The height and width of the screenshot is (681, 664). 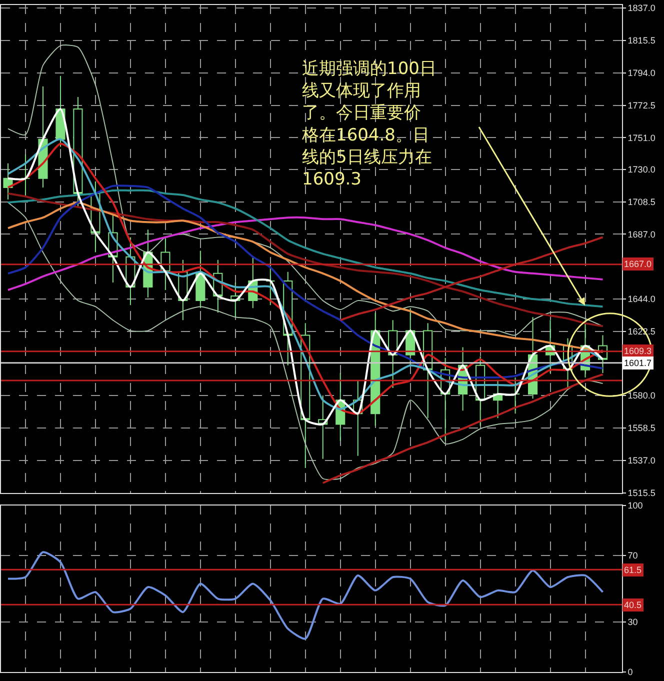 What do you see at coordinates (638, 363) in the screenshot?
I see `ref-line-label: 1601.7` at bounding box center [638, 363].